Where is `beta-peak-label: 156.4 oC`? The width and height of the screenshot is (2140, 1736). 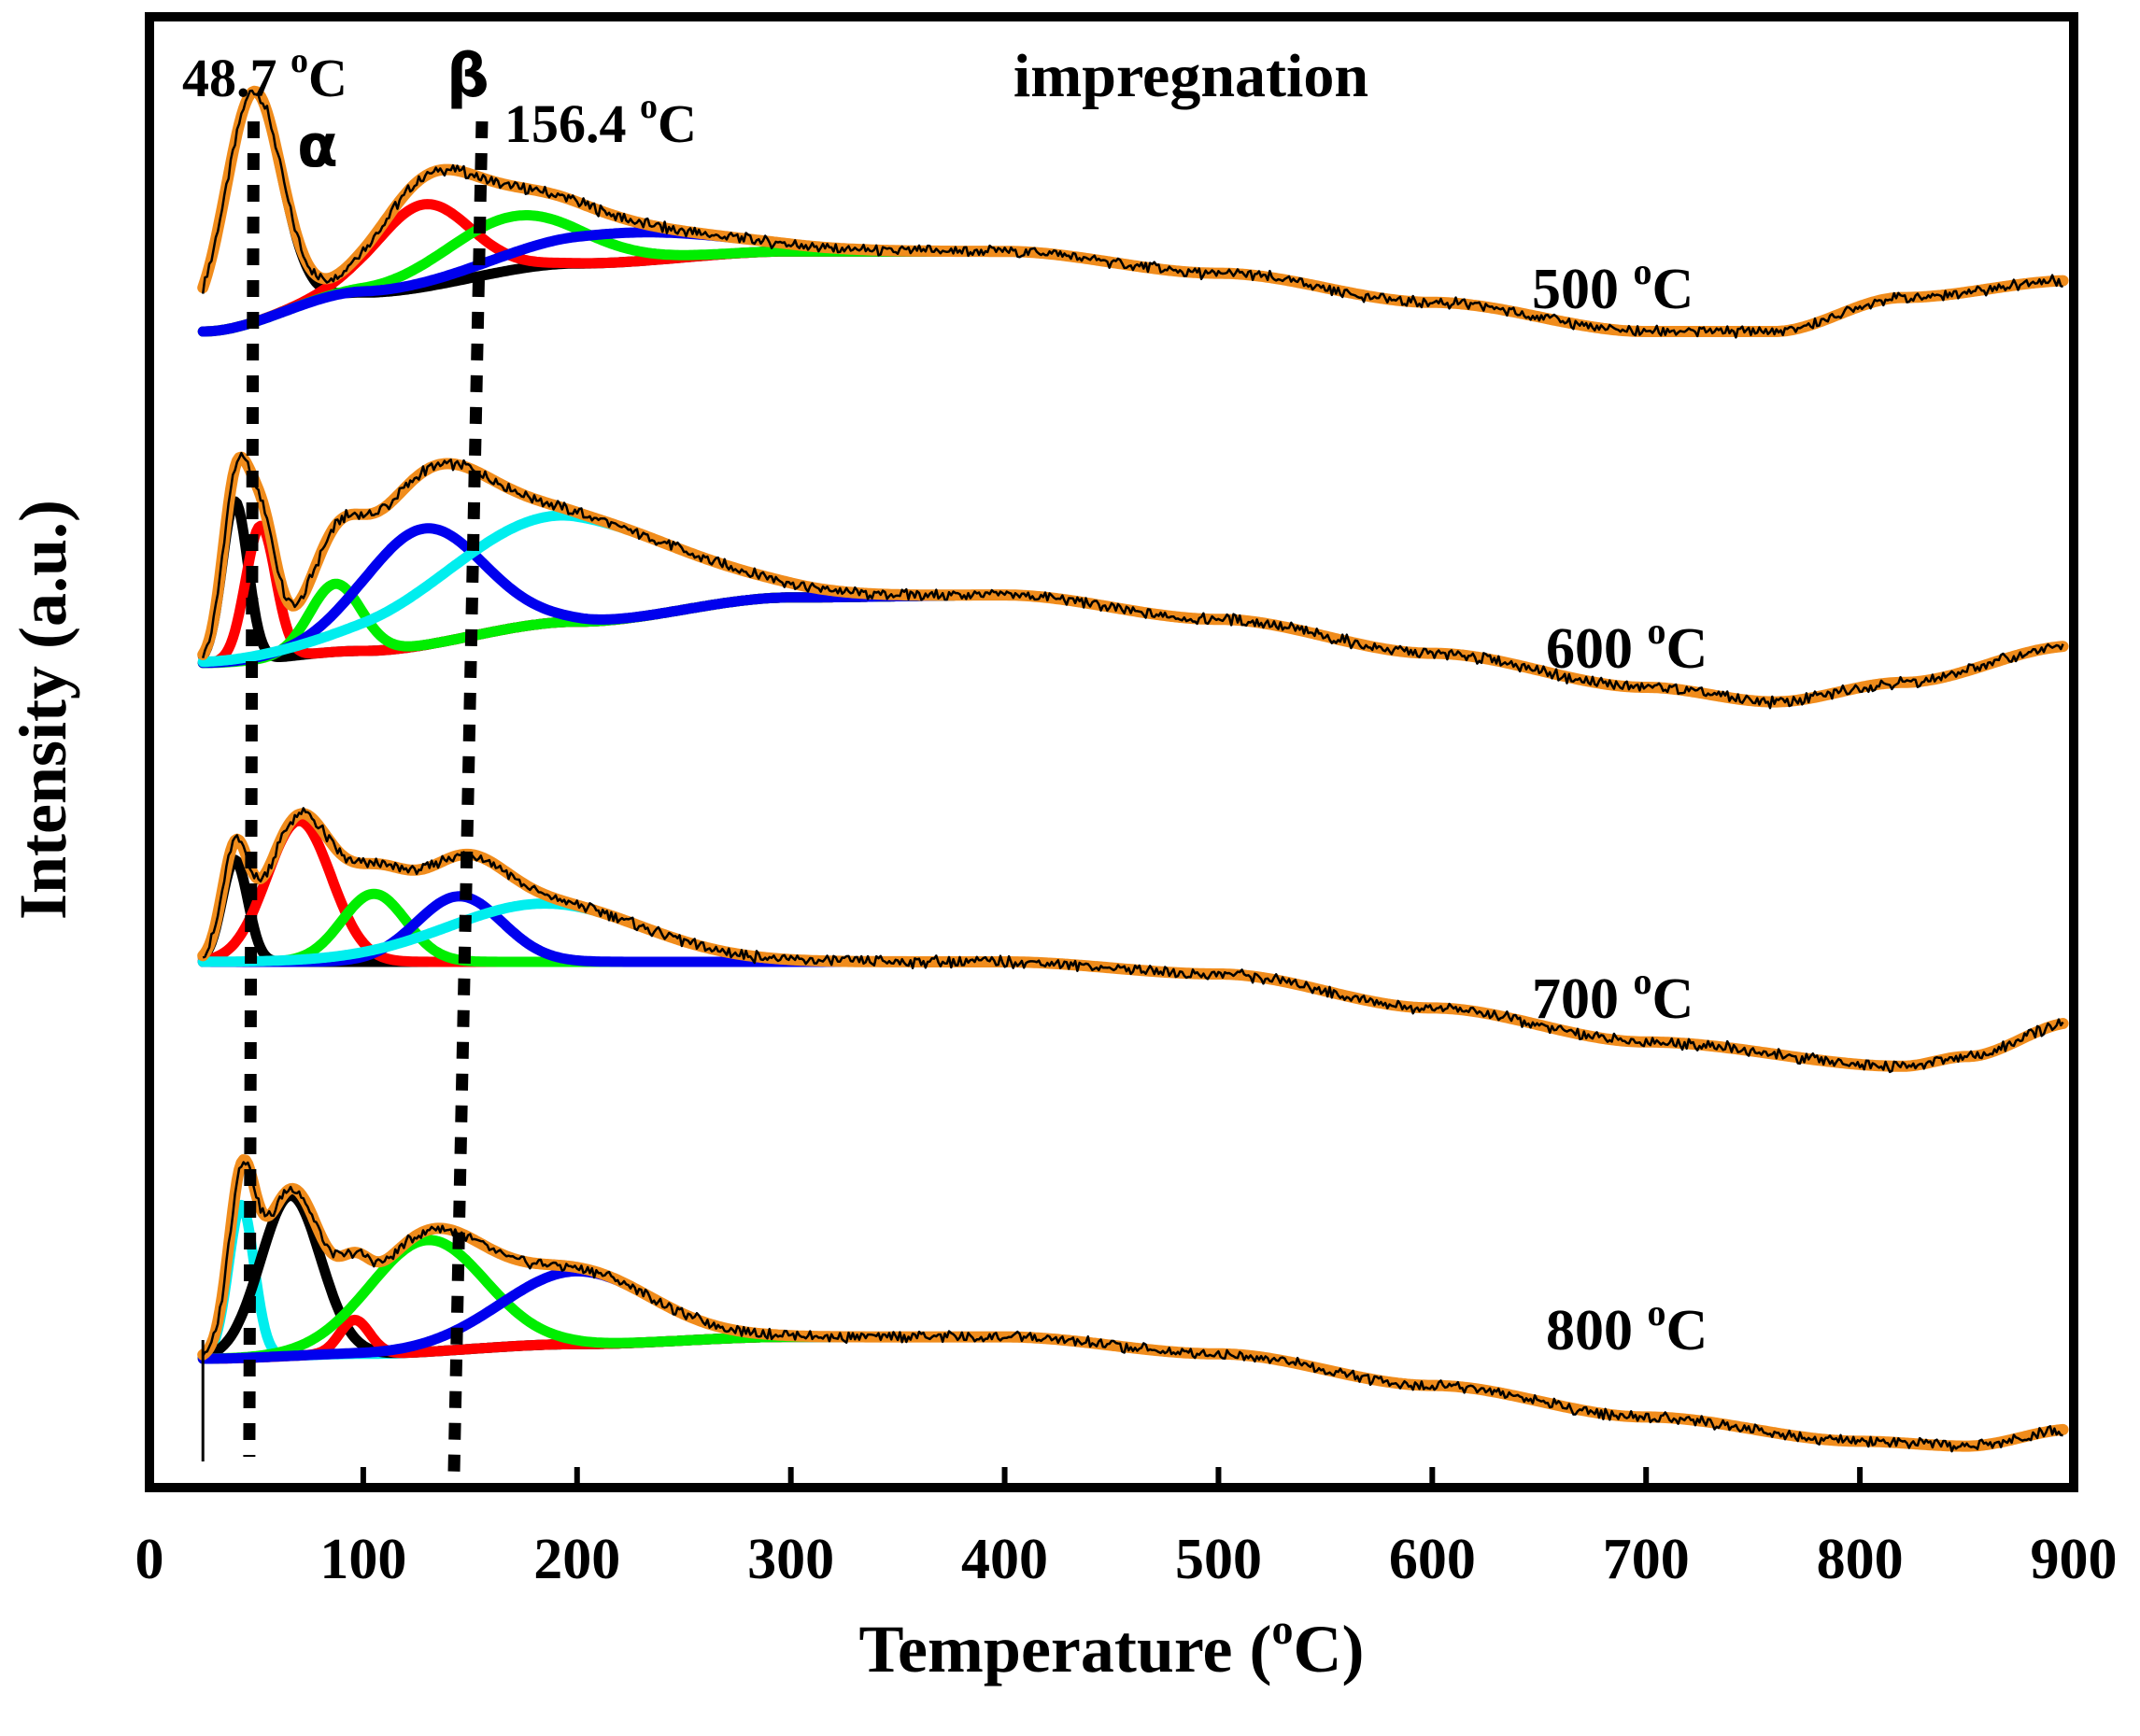 beta-peak-label: 156.4 oC is located at coordinates (600, 120).